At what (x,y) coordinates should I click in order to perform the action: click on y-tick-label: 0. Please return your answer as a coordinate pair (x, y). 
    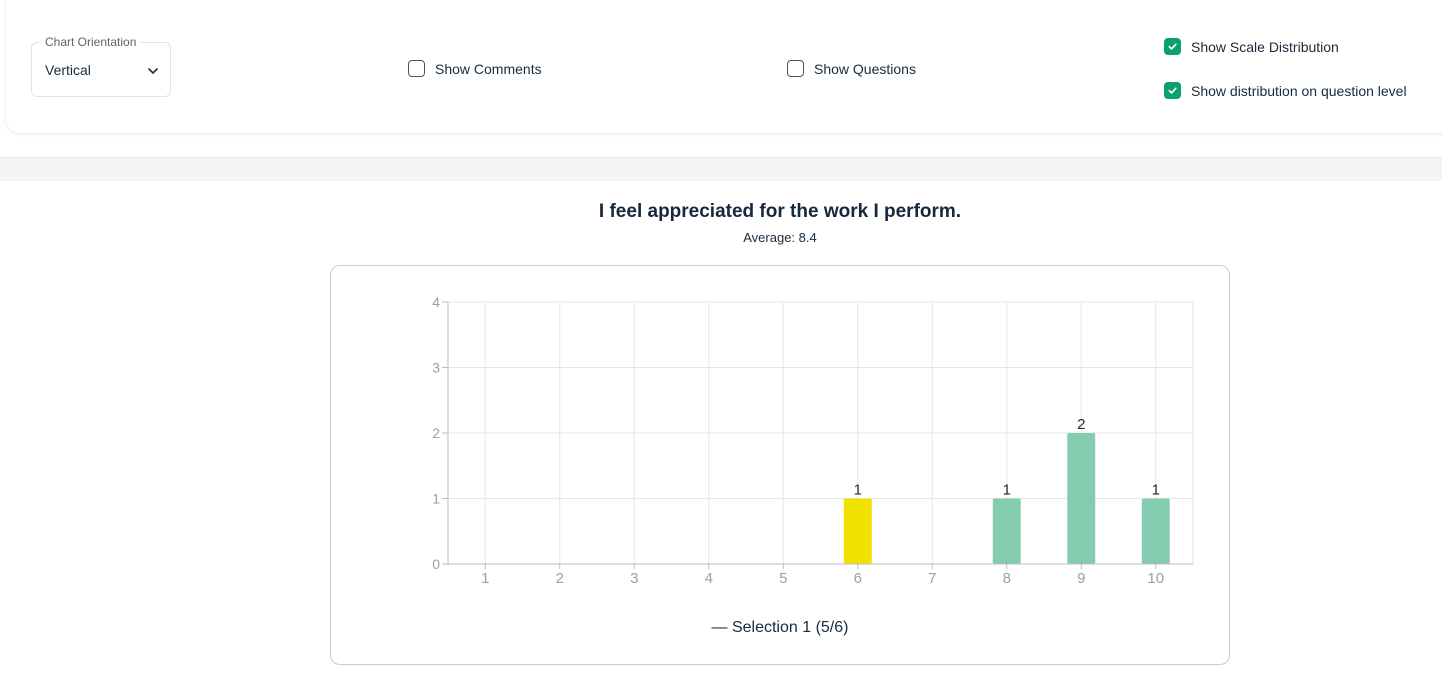
    Looking at the image, I should click on (436, 564).